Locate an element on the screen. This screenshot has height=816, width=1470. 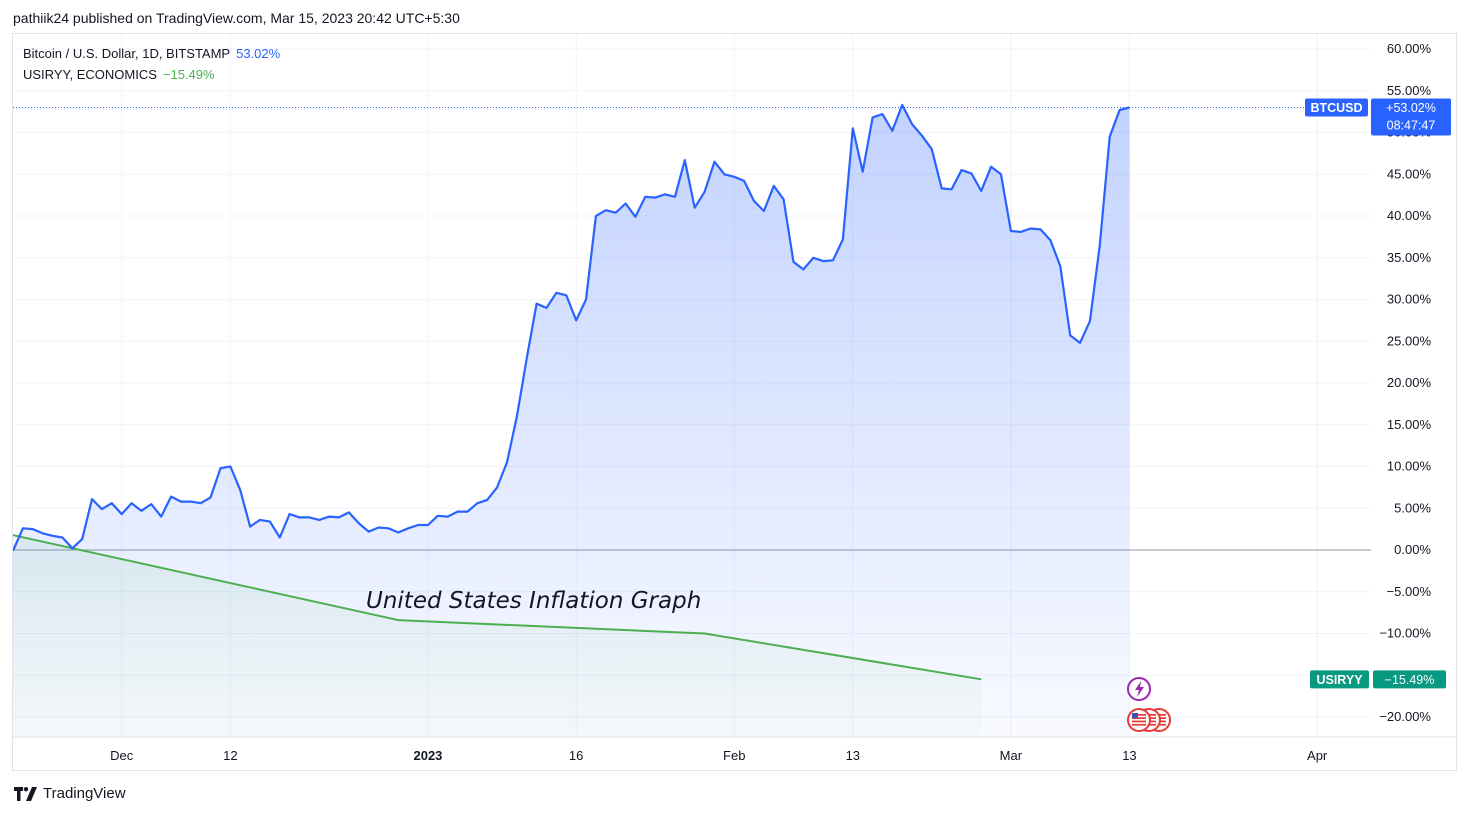
usiryy-name-badge-label: USIRYY is located at coordinates (1339, 680).